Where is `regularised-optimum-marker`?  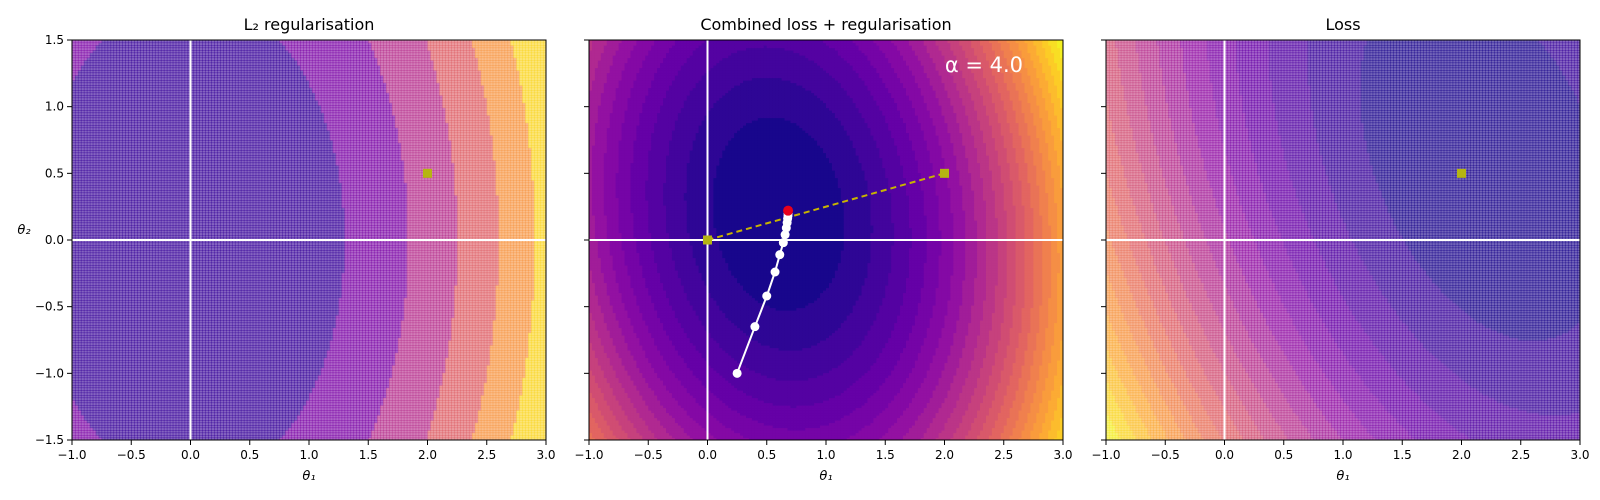
regularised-optimum-marker is located at coordinates (788, 211).